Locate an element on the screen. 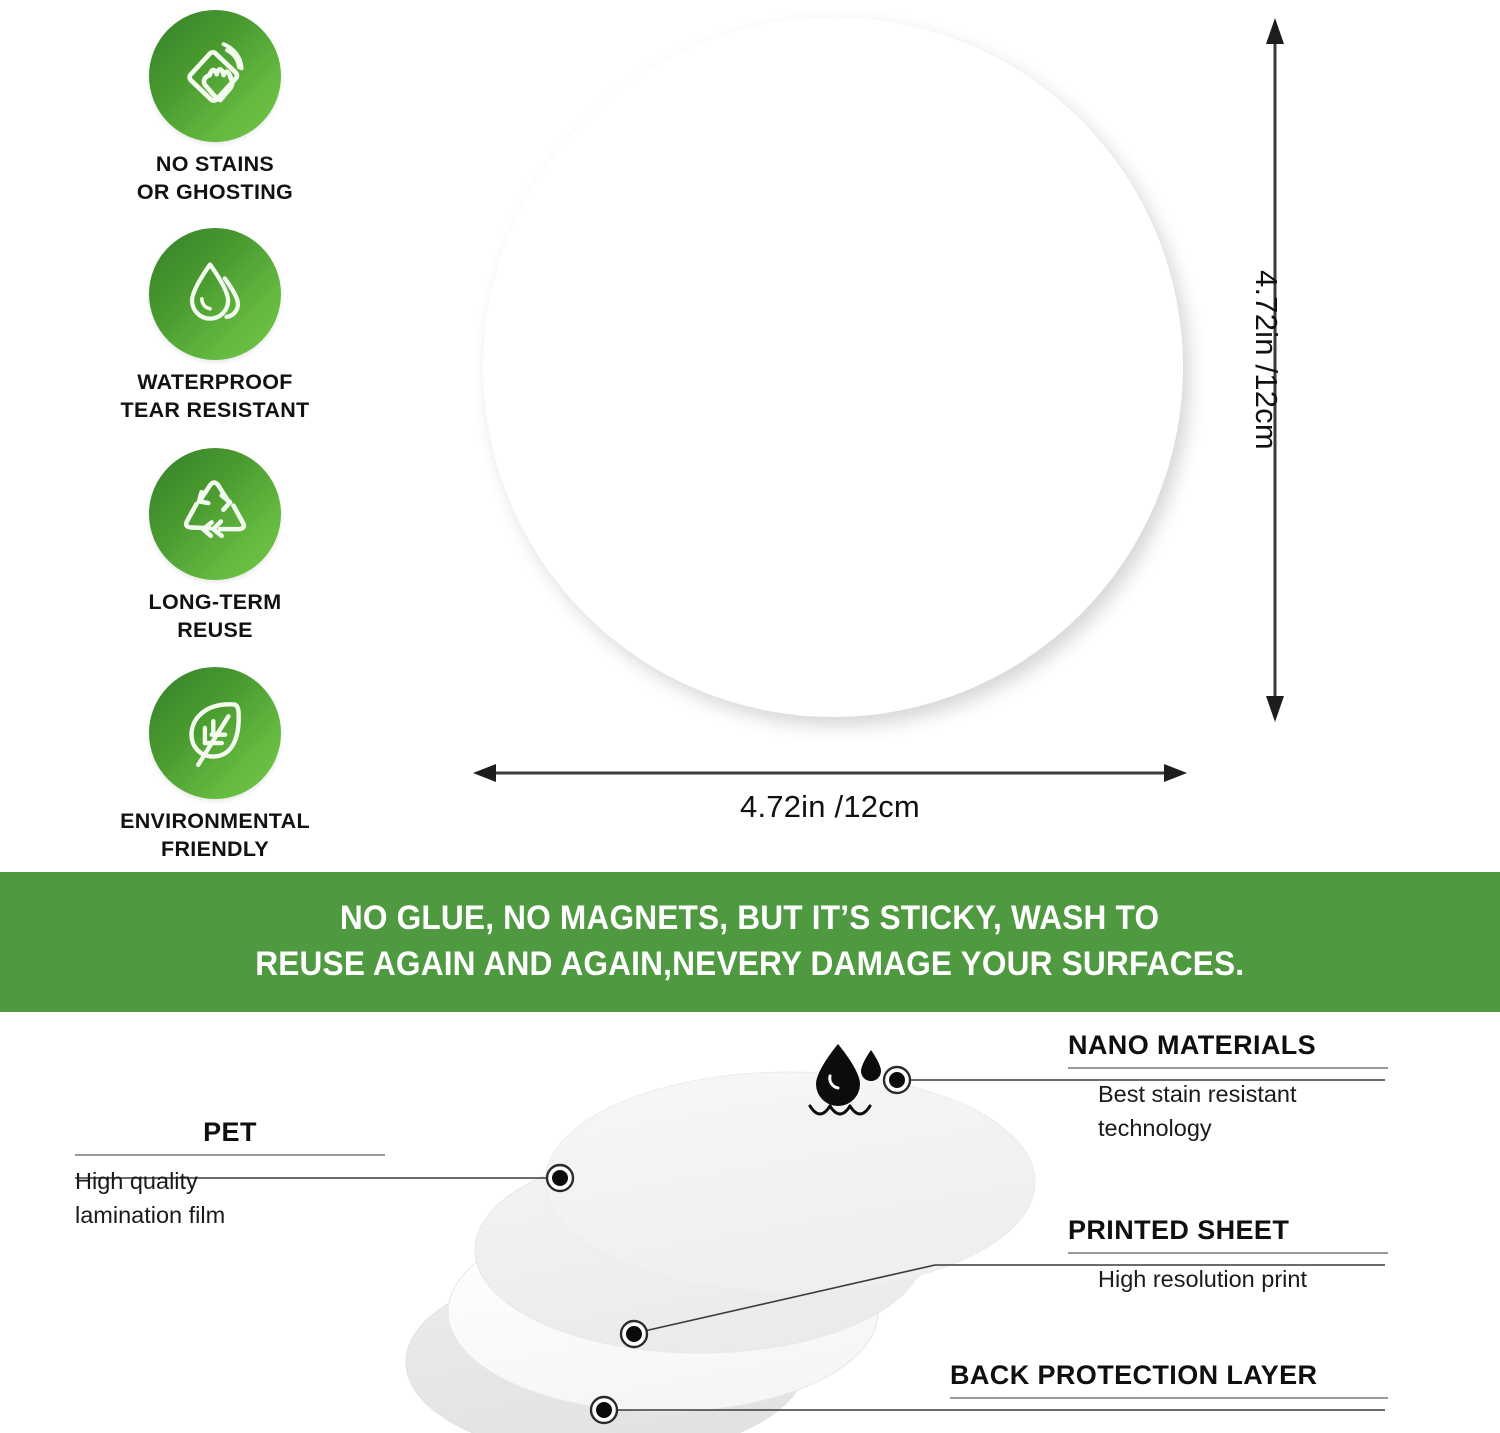  feature-label: ENVIRONMENTAL FRIENDLY is located at coordinates (215, 835).